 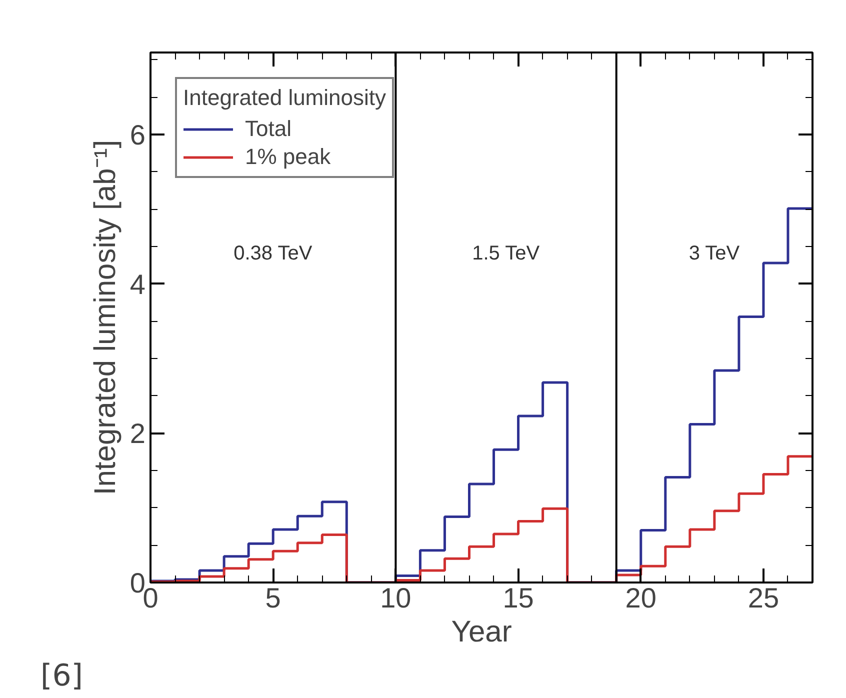 I want to click on legend-title: Integrated luminosity, so click(x=284, y=98).